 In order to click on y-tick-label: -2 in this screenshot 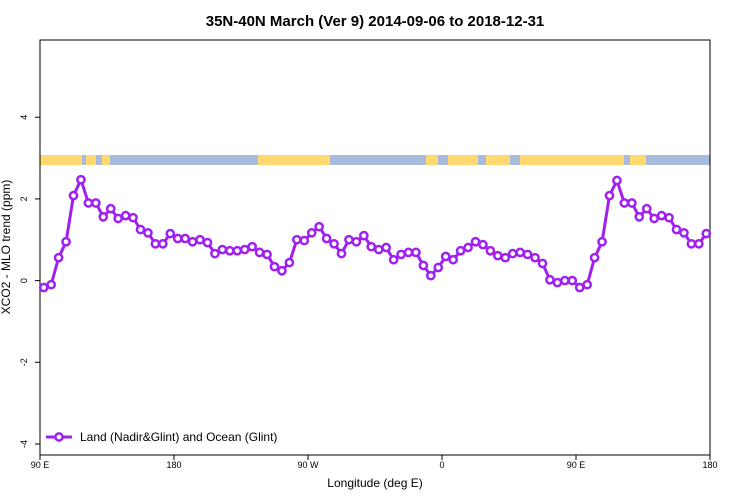, I will do `click(24, 362)`.